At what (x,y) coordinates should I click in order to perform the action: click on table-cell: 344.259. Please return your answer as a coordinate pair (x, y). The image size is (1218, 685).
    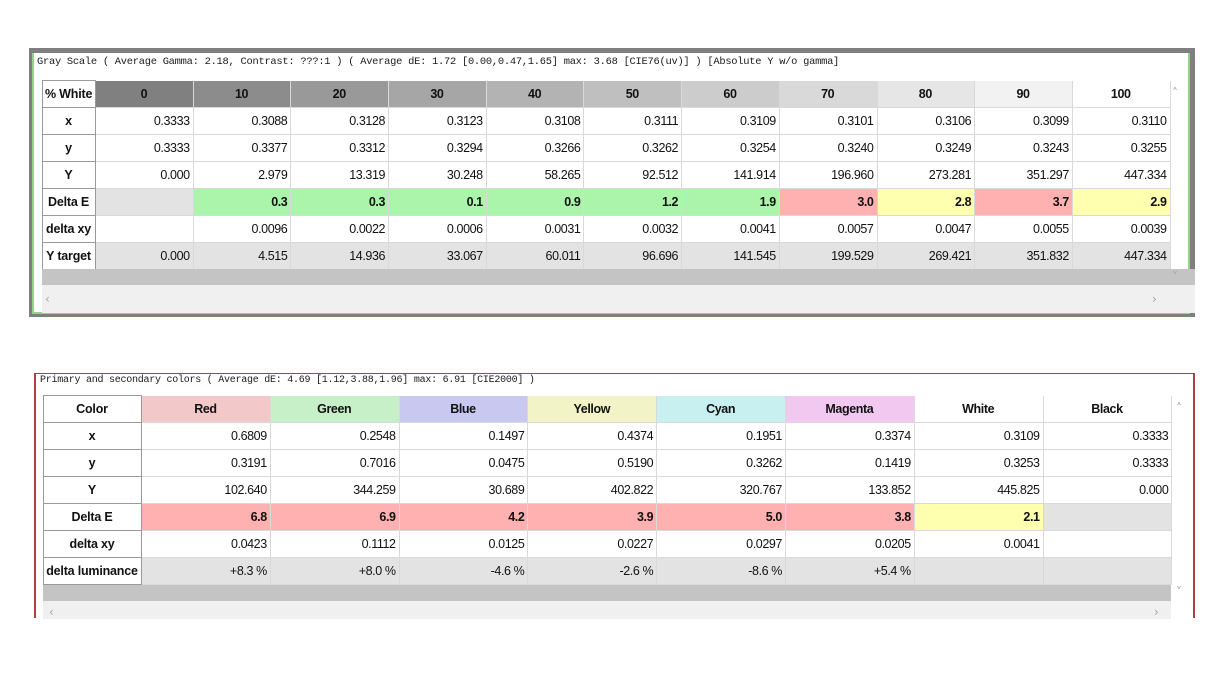
    Looking at the image, I should click on (335, 490).